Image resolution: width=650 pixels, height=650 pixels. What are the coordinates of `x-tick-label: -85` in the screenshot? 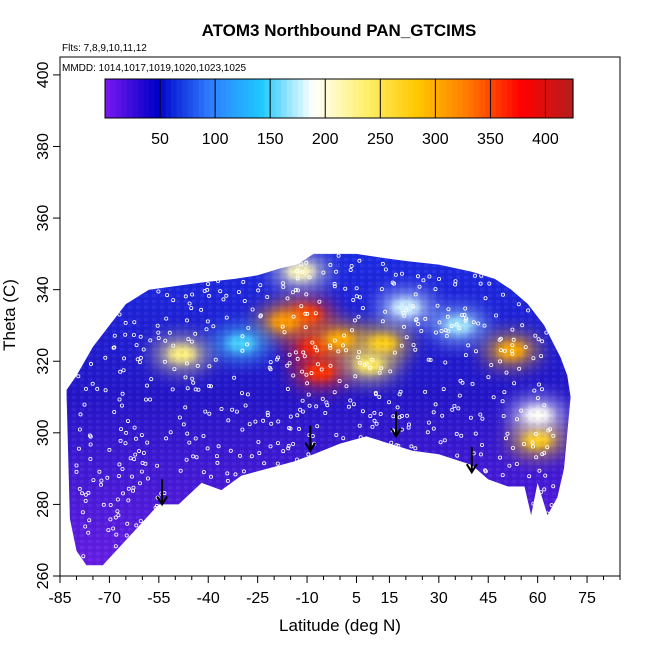 It's located at (59, 598).